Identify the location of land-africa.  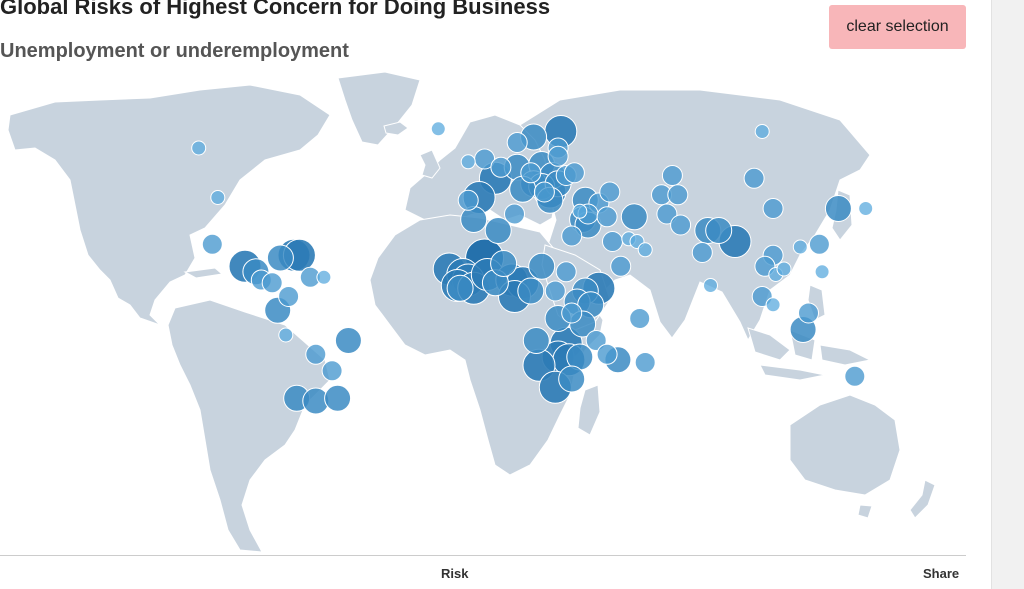
(486, 345).